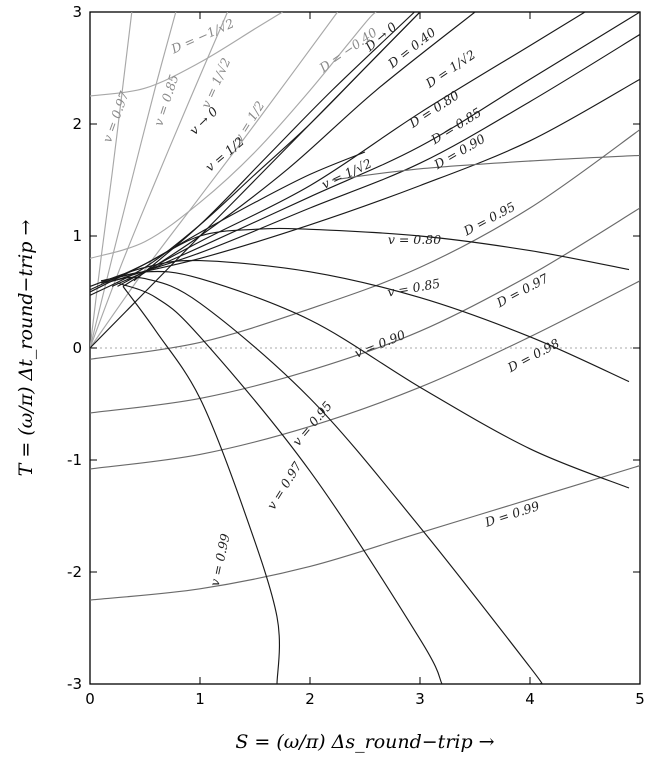 This screenshot has width=654, height=763. What do you see at coordinates (77, 12) in the screenshot?
I see `y-tick-label: 3` at bounding box center [77, 12].